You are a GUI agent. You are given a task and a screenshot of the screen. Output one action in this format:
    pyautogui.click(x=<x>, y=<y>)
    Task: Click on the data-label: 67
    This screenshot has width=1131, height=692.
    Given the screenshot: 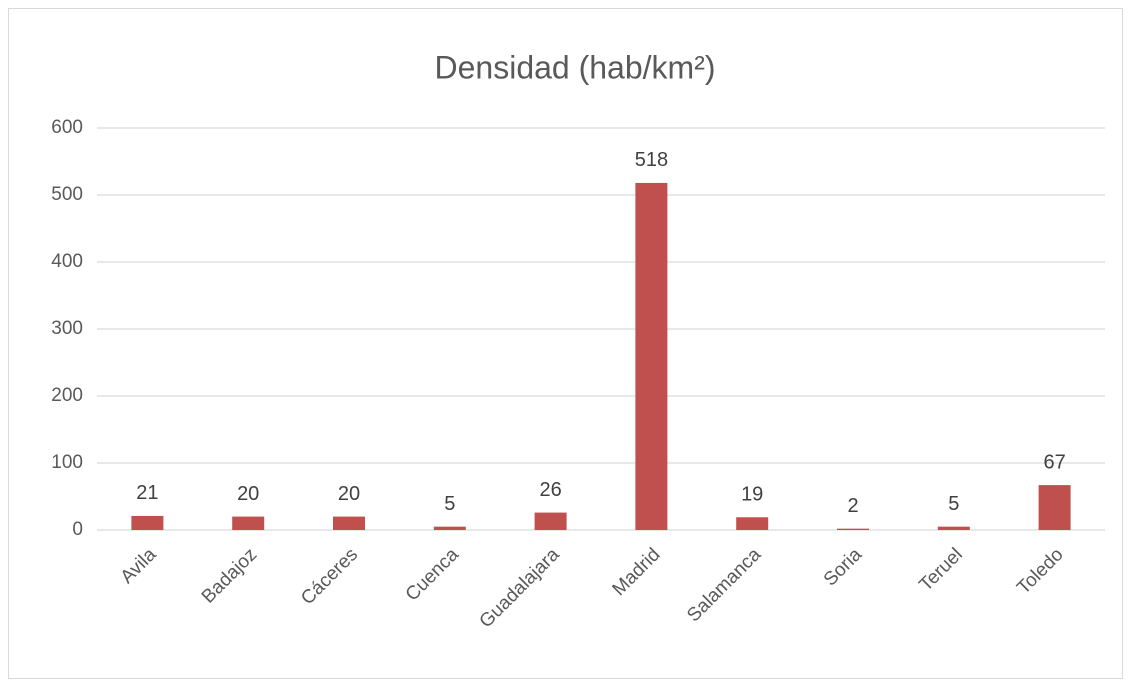 What is the action you would take?
    pyautogui.click(x=1054, y=462)
    